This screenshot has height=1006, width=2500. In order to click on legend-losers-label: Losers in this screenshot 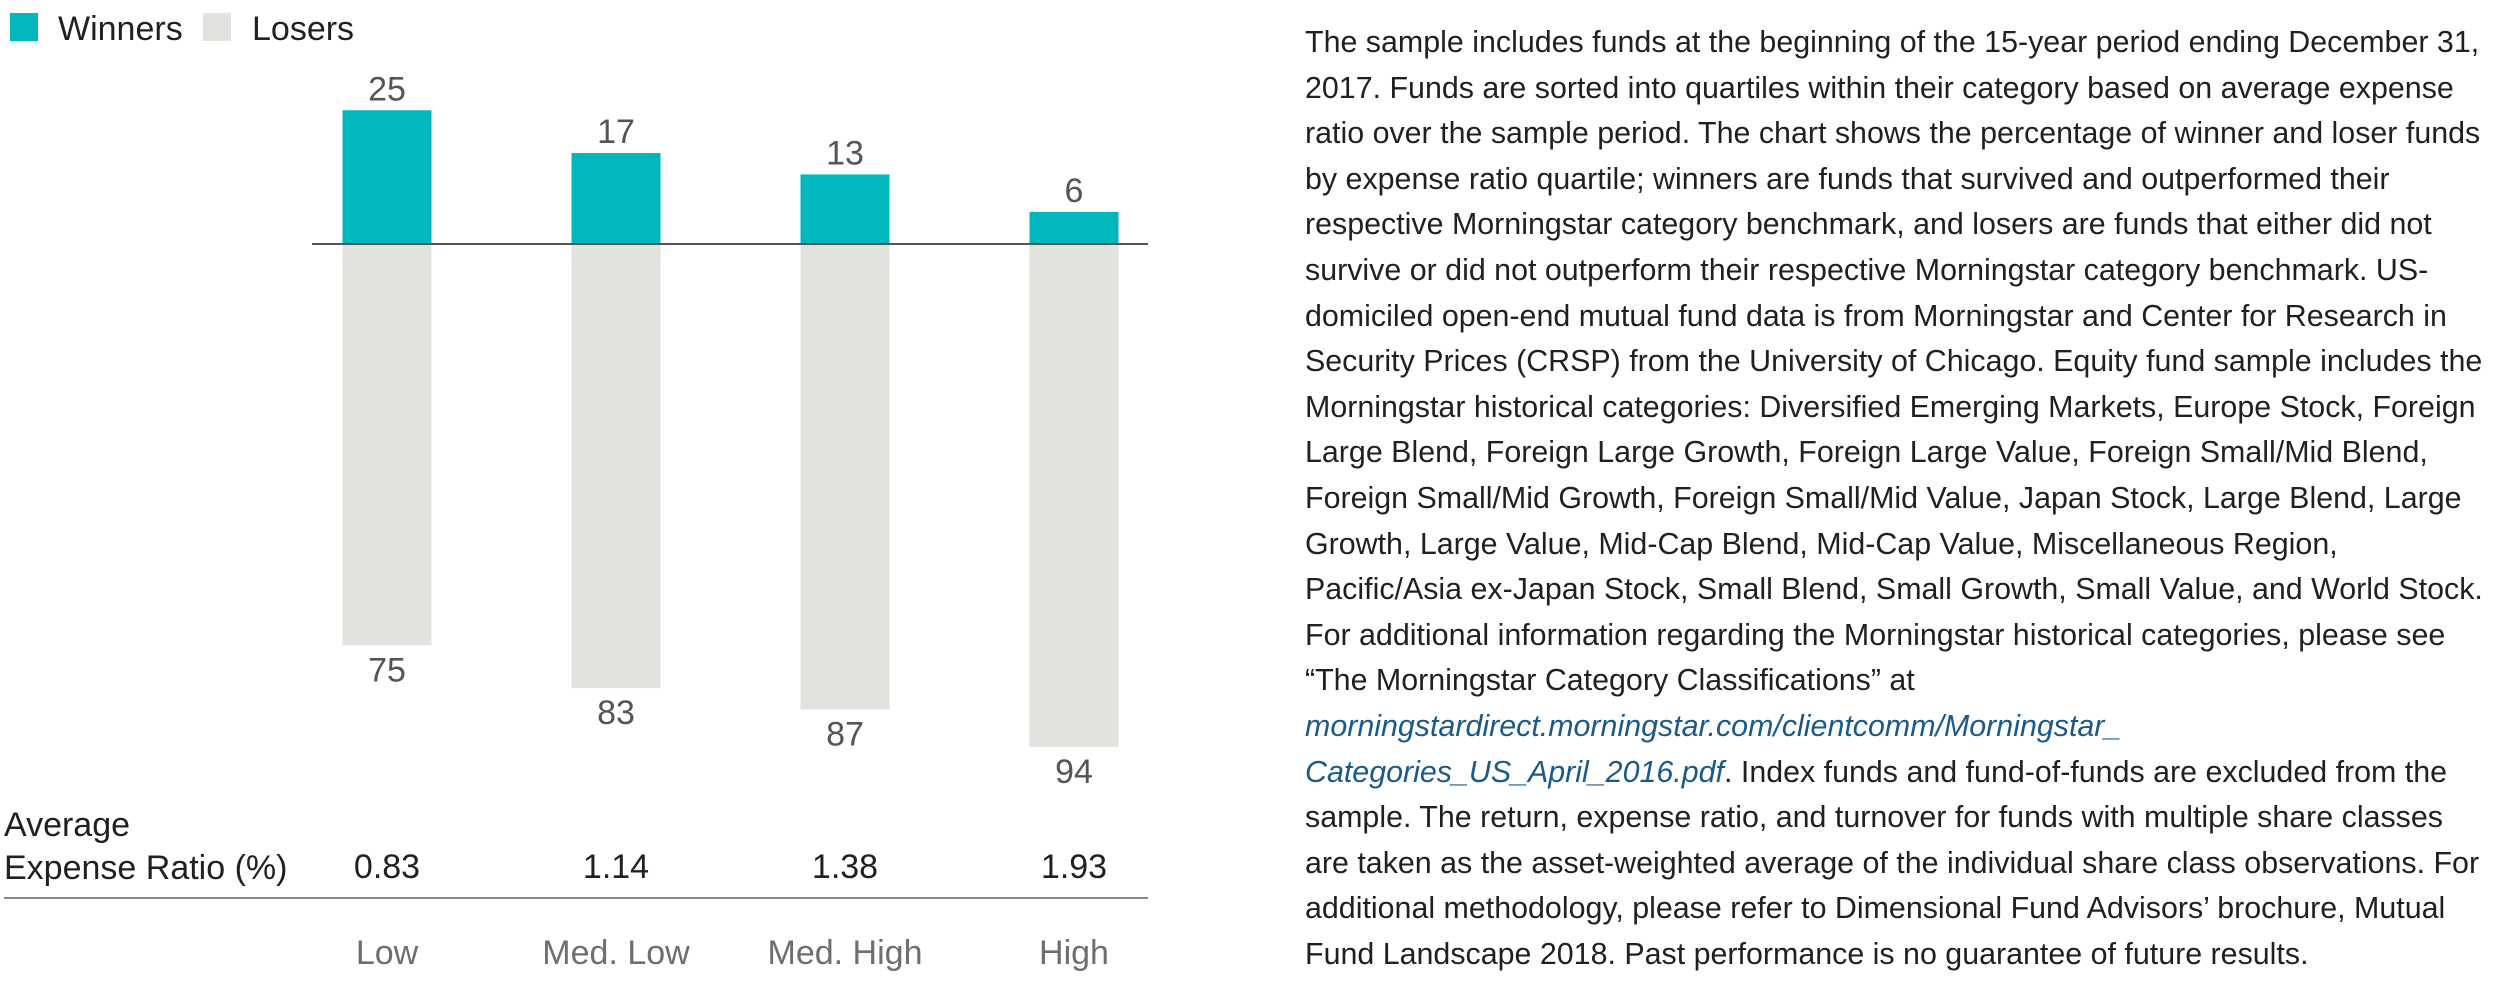, I will do `click(303, 29)`.